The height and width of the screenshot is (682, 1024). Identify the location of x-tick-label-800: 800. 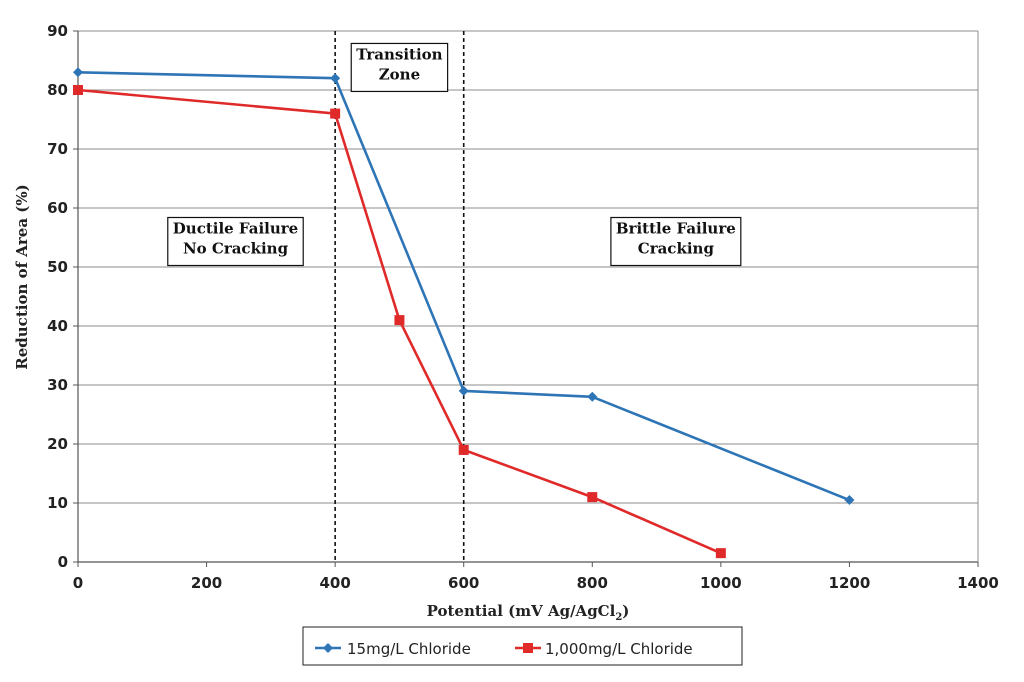
(592, 583).